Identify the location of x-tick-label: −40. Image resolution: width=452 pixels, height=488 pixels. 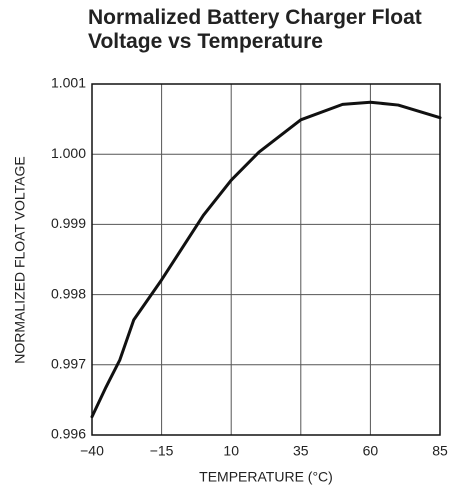
(92, 451).